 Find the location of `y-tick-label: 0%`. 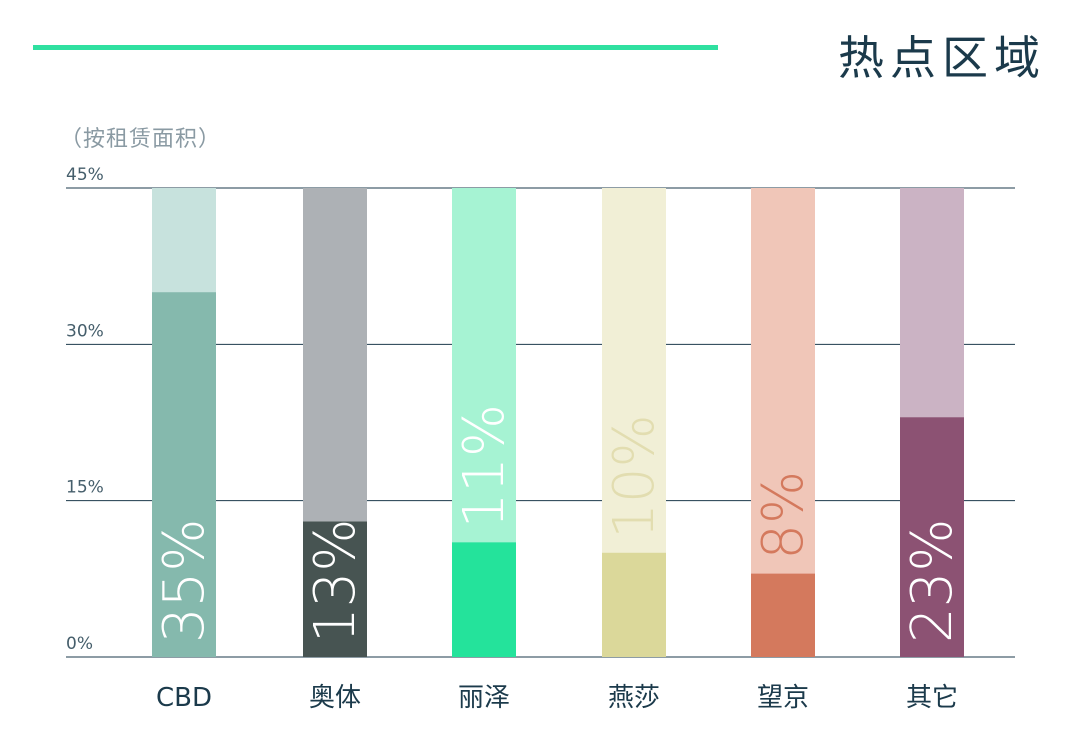

y-tick-label: 0% is located at coordinates (79, 644).